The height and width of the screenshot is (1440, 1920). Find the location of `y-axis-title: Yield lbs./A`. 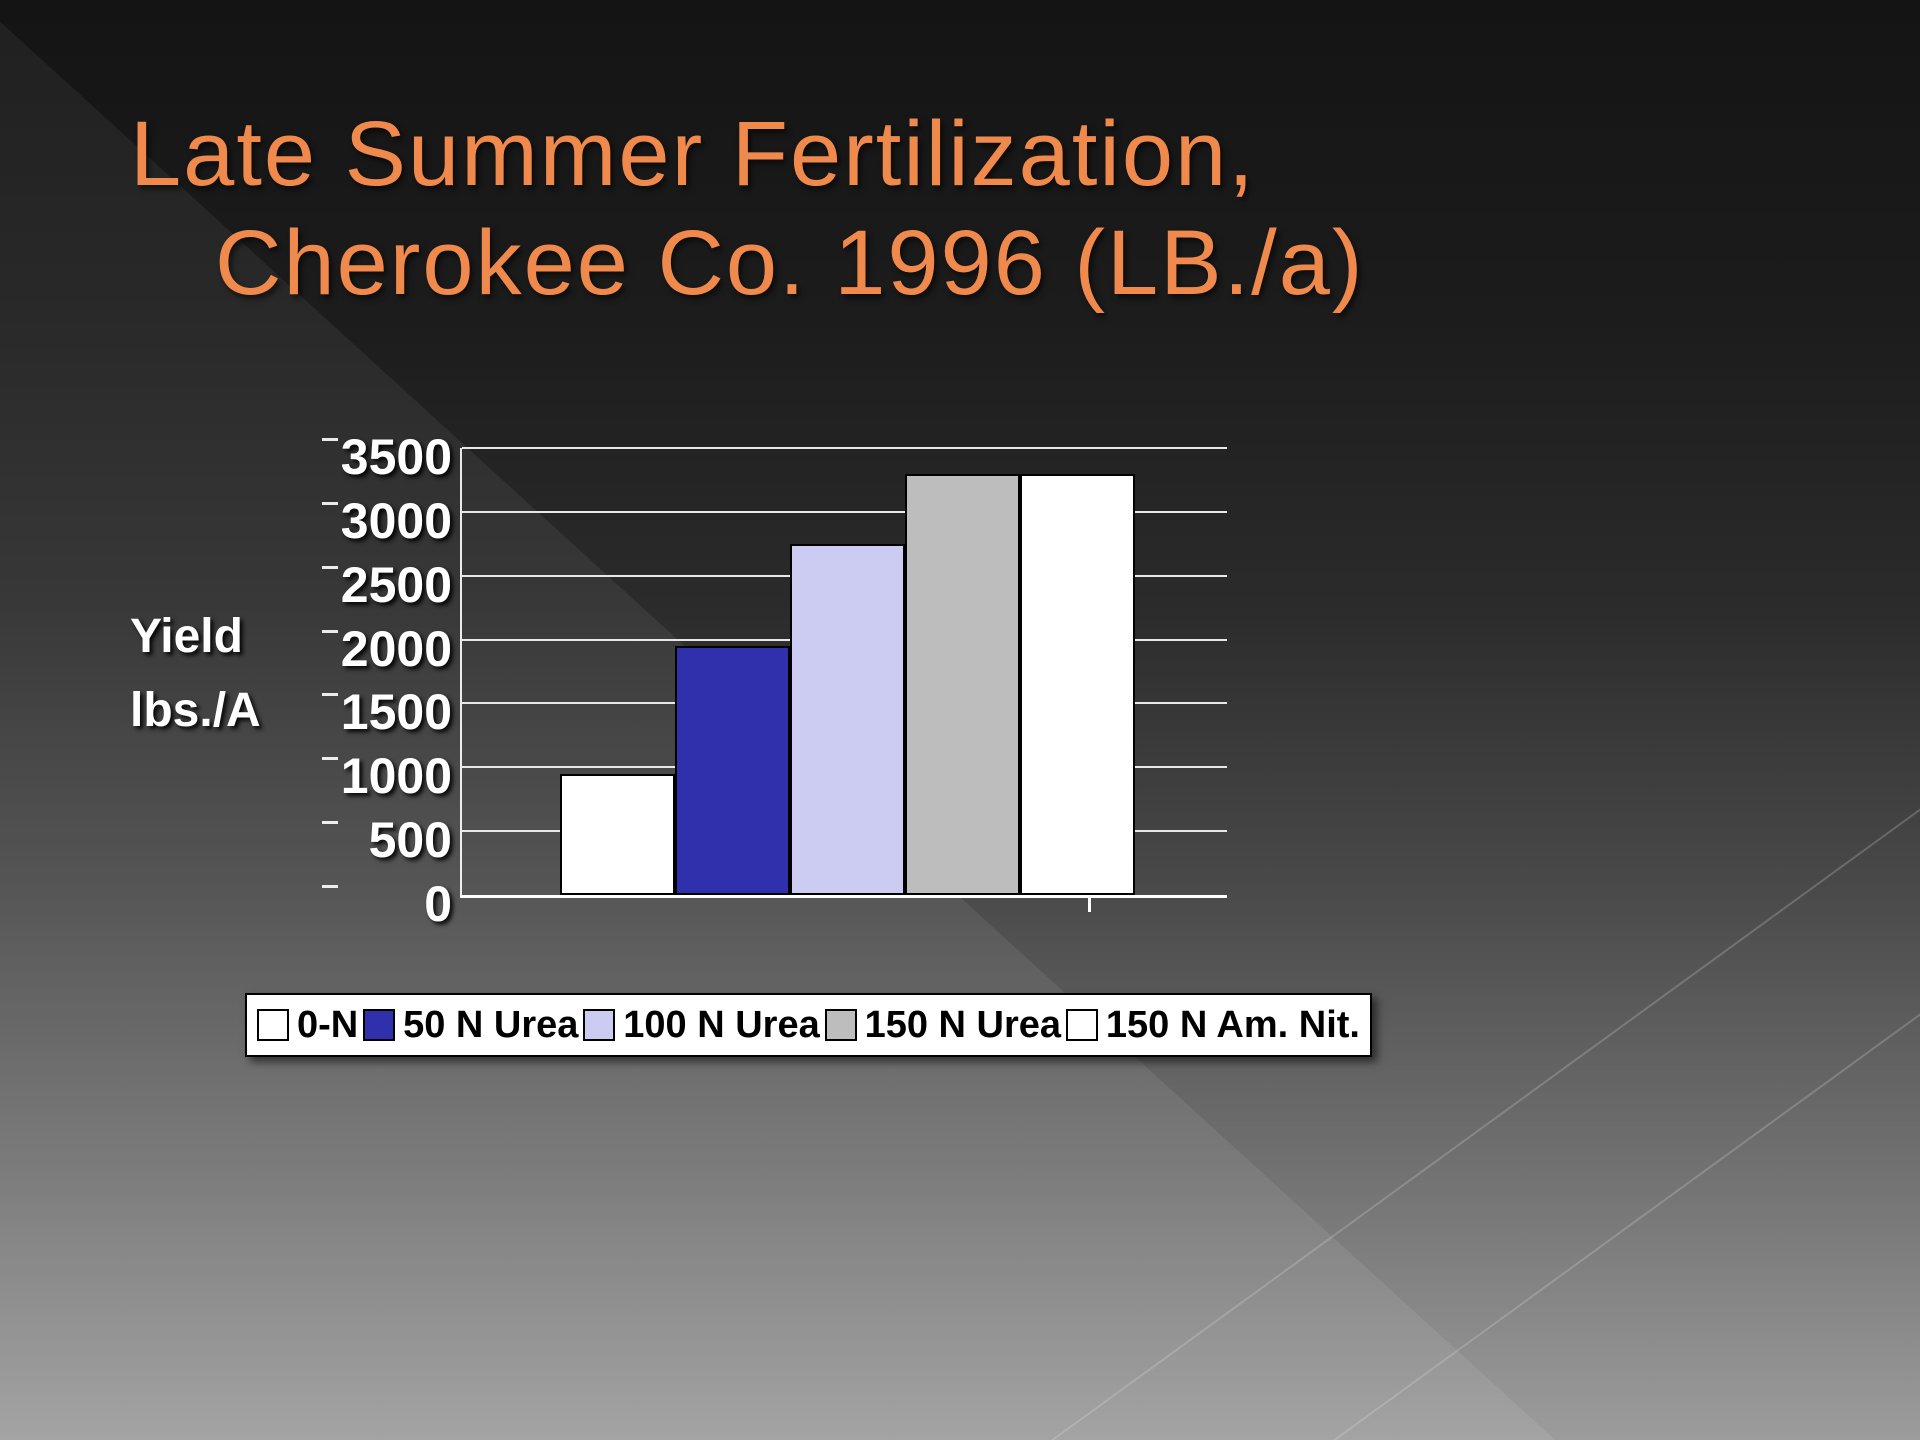

y-axis-title: Yield lbs./A is located at coordinates (195, 674).